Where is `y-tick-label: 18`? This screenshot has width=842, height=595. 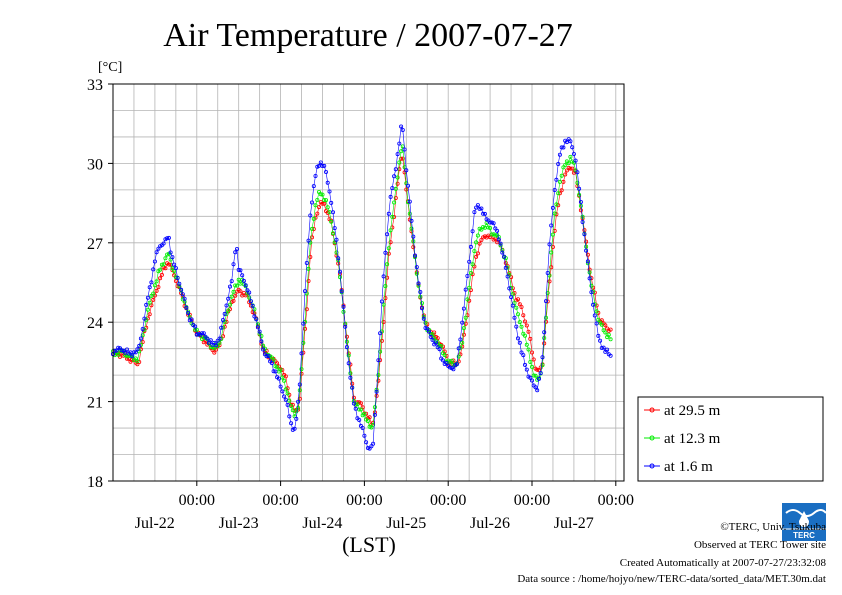
y-tick-label: 18 is located at coordinates (95, 482).